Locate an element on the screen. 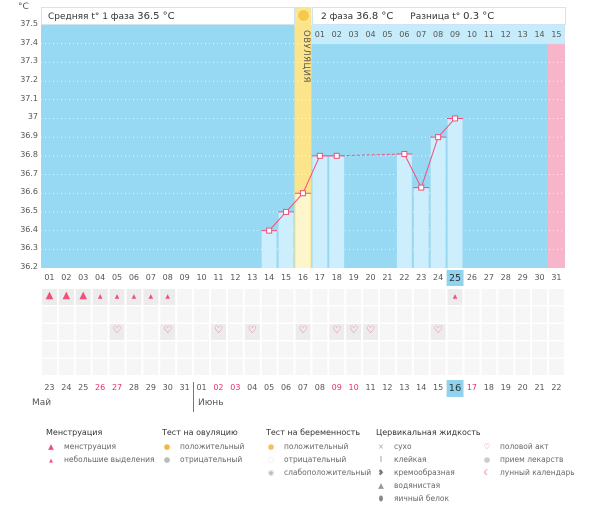  calendar-date: 15 is located at coordinates (438, 387).